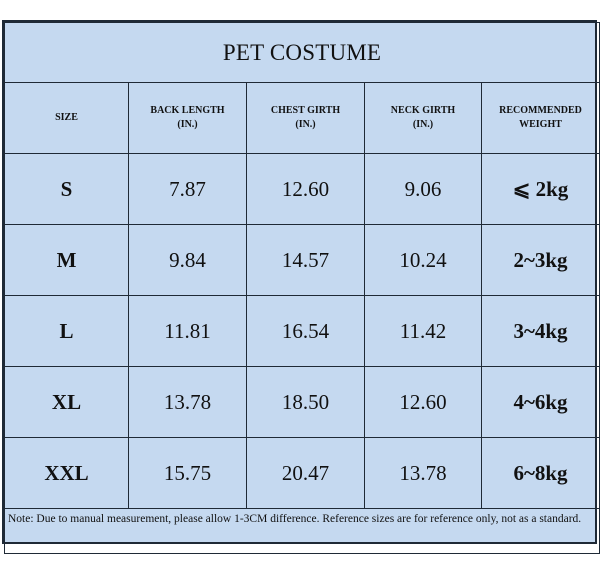 Image resolution: width=600 pixels, height=571 pixels. I want to click on size-cell: L, so click(66, 331).